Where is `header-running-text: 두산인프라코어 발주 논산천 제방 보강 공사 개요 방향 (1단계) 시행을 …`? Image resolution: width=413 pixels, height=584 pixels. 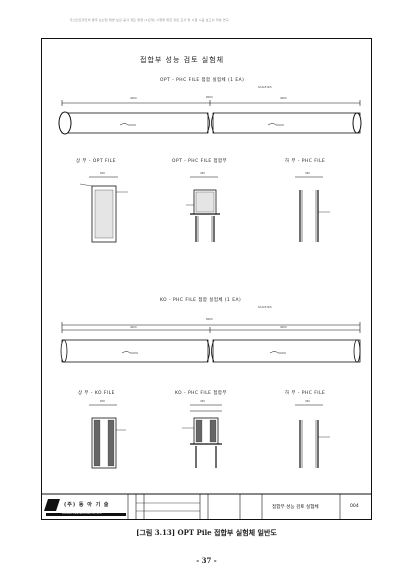
header-running-text: 두산인프라코어 발주 논산천 제방 보강 공사 개요 방향 (1단계) 시행을 … is located at coordinates (149, 20).